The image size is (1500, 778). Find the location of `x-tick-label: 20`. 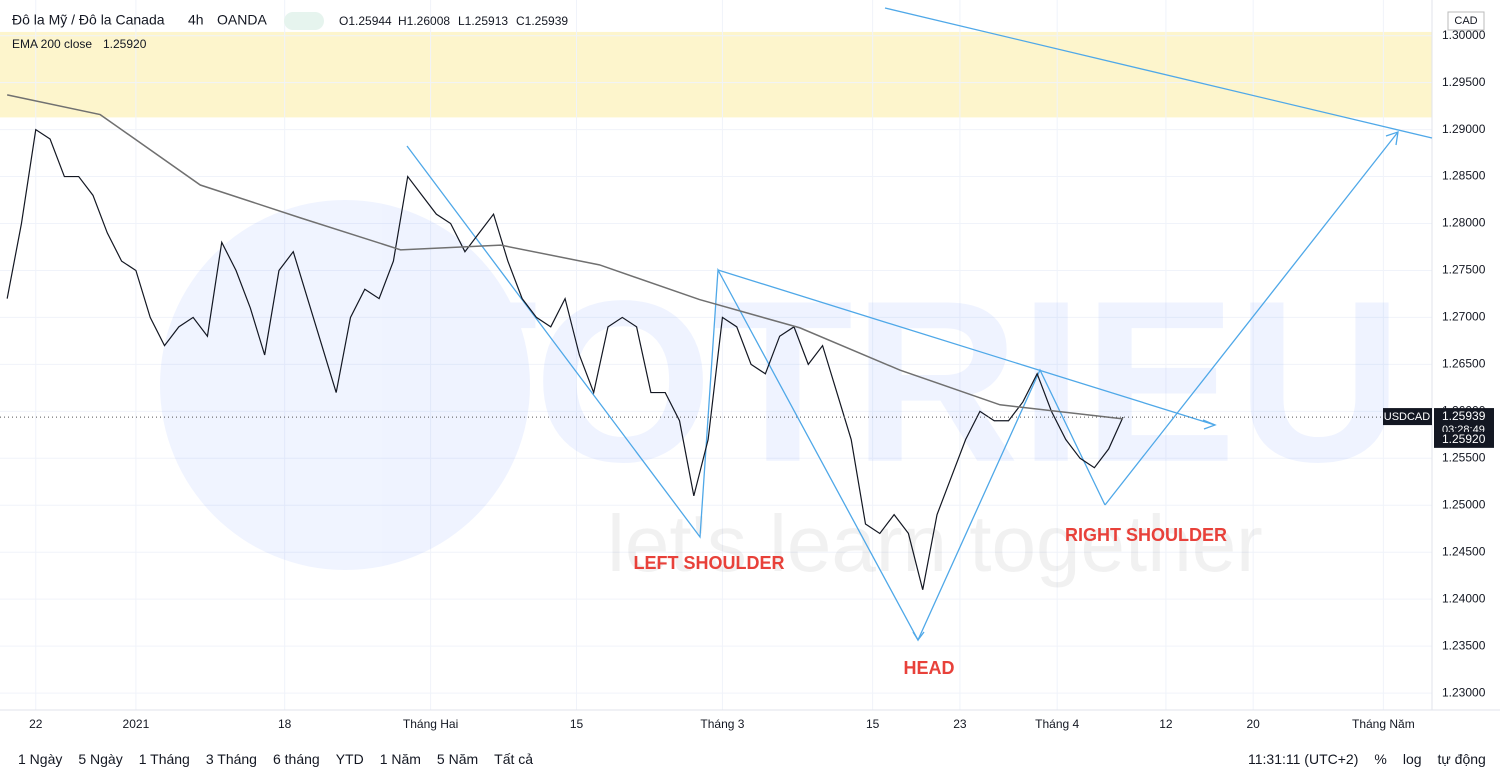

x-tick-label: 20 is located at coordinates (1253, 724).